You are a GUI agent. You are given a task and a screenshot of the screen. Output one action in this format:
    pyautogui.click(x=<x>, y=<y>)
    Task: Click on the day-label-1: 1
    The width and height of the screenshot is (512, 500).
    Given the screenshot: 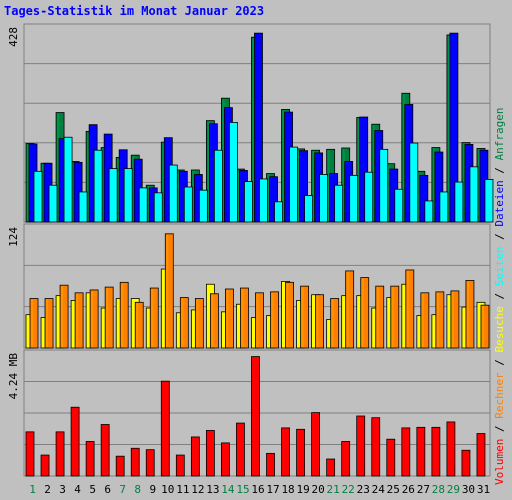 What is the action you would take?
    pyautogui.click(x=32, y=489)
    